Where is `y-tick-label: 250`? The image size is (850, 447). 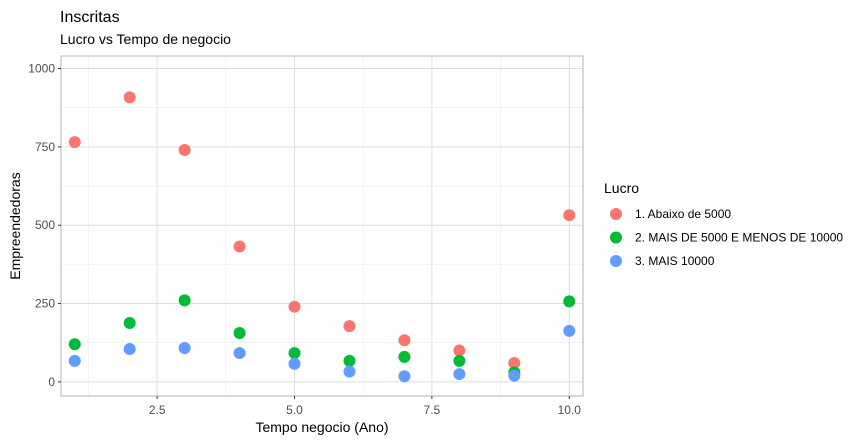
y-tick-label: 250 is located at coordinates (45, 304).